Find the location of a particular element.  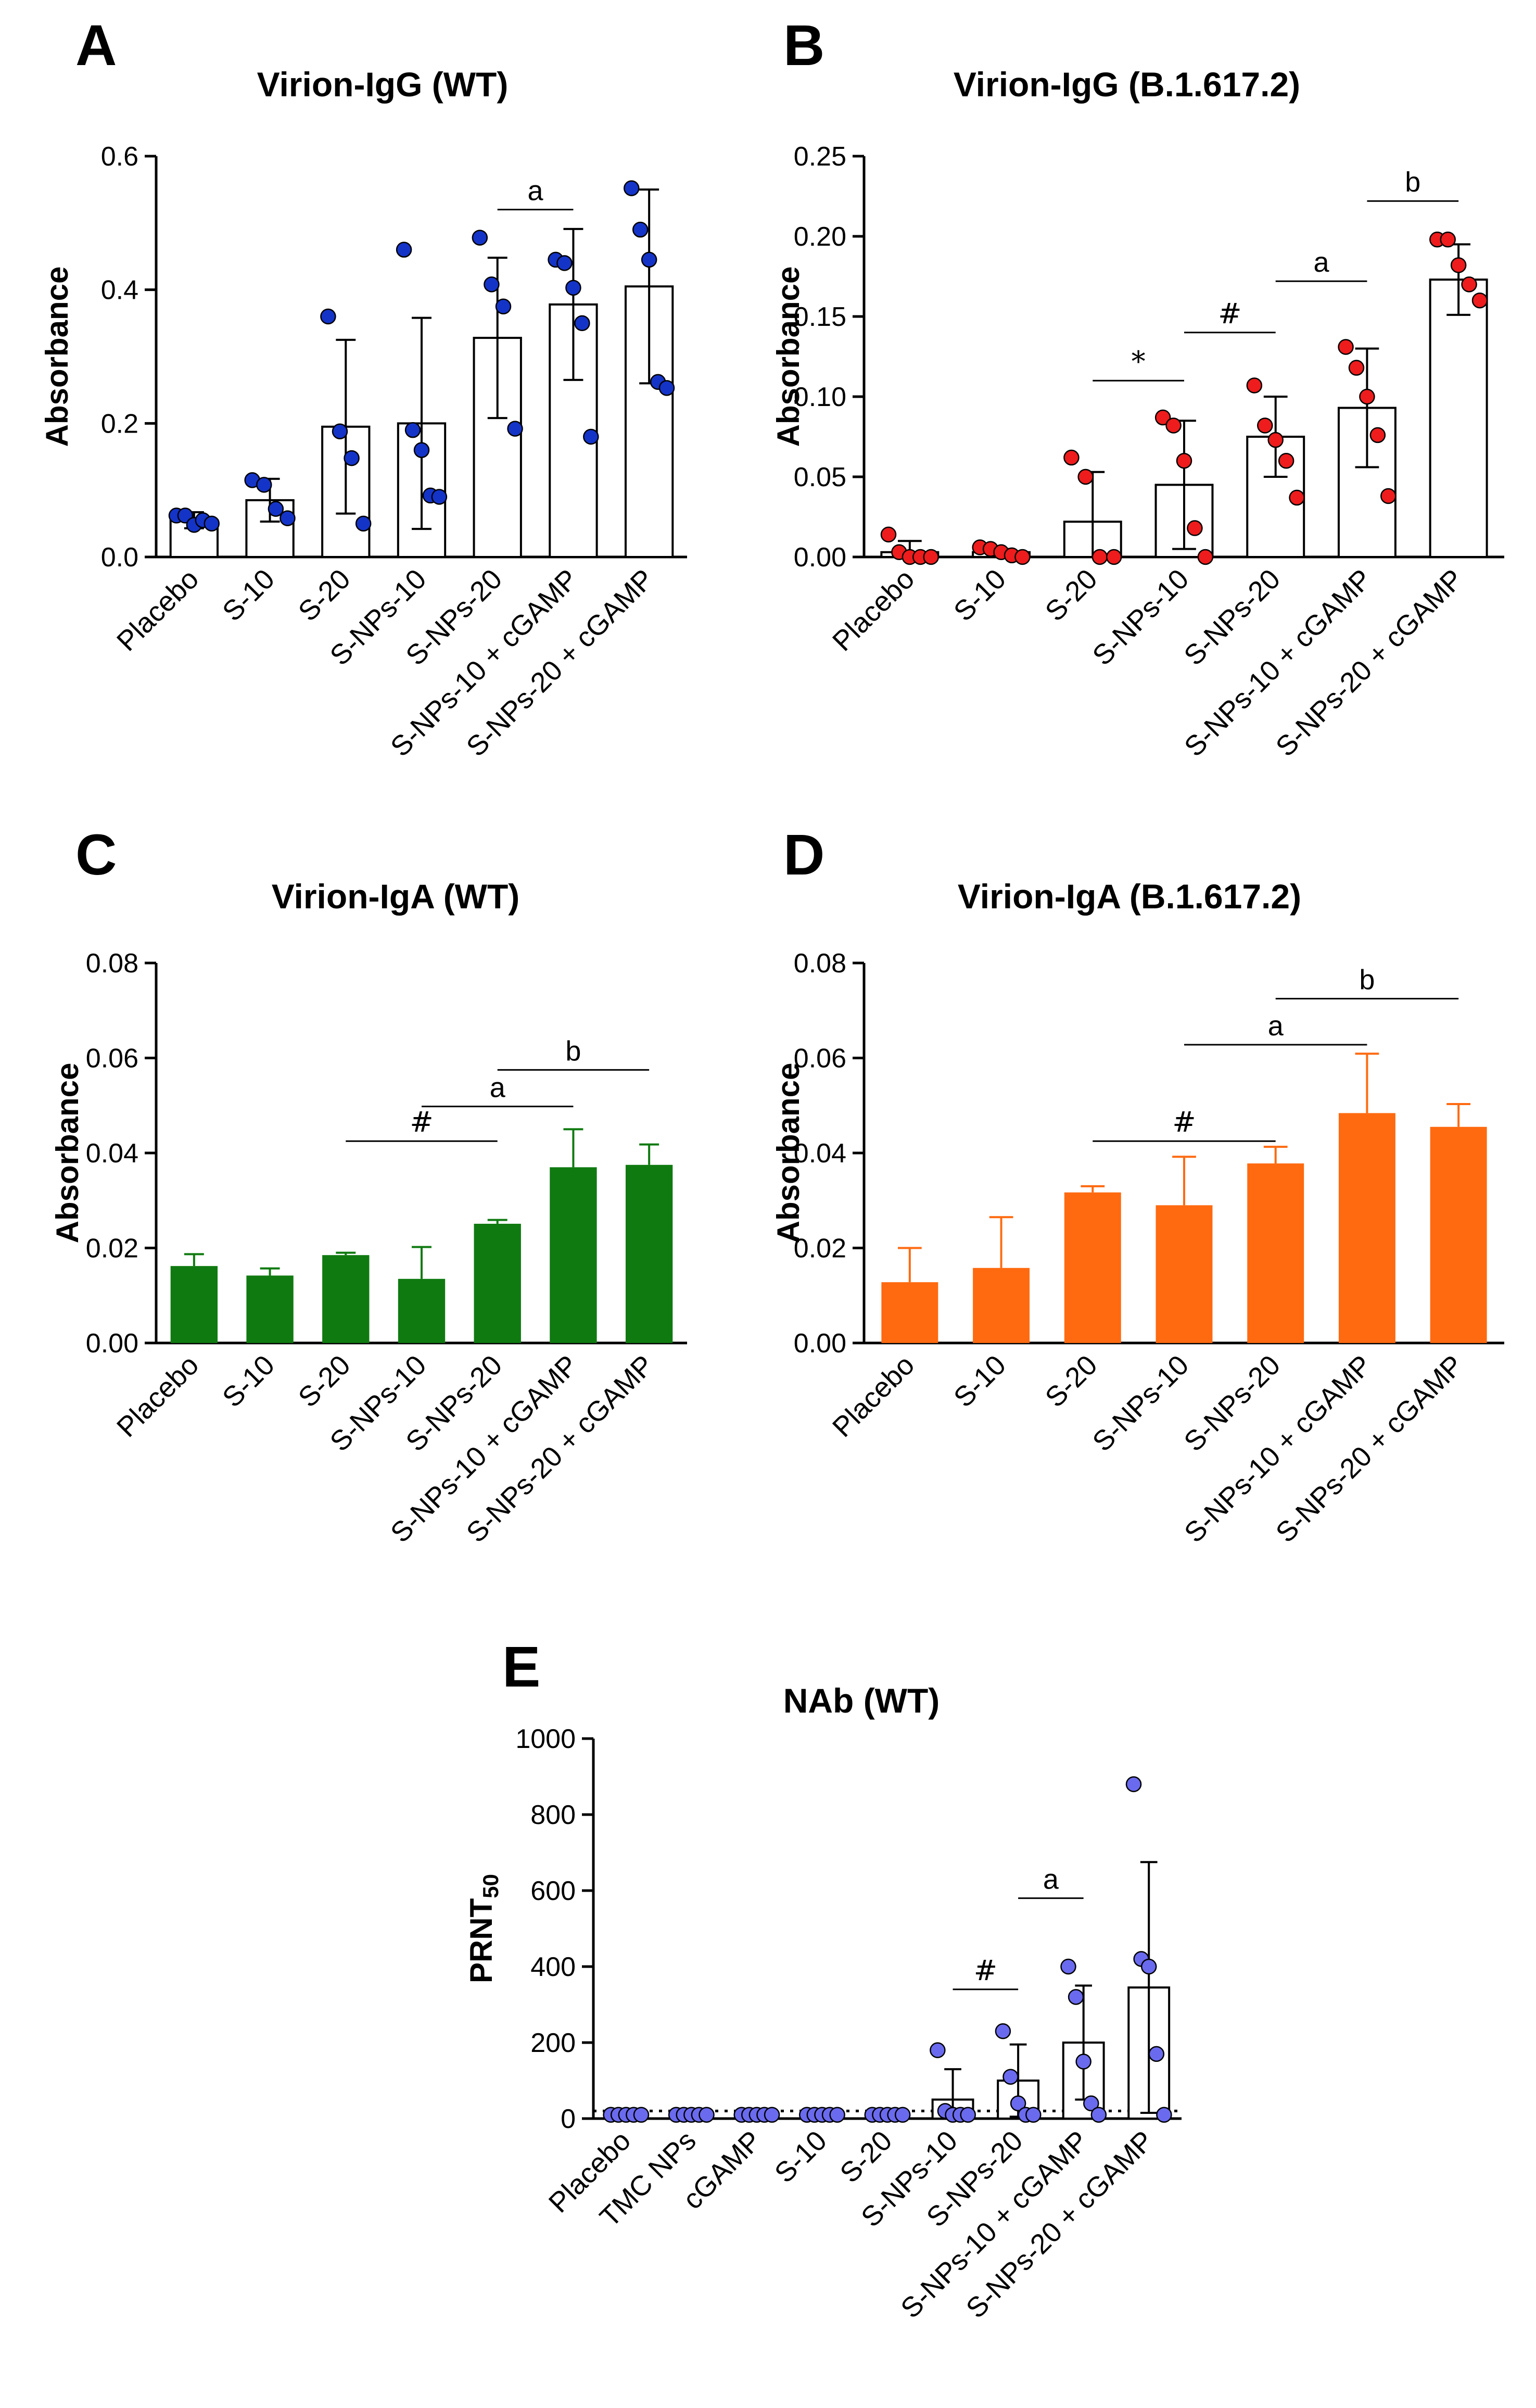

y-tick-label: 0.05 is located at coordinates (820, 477).